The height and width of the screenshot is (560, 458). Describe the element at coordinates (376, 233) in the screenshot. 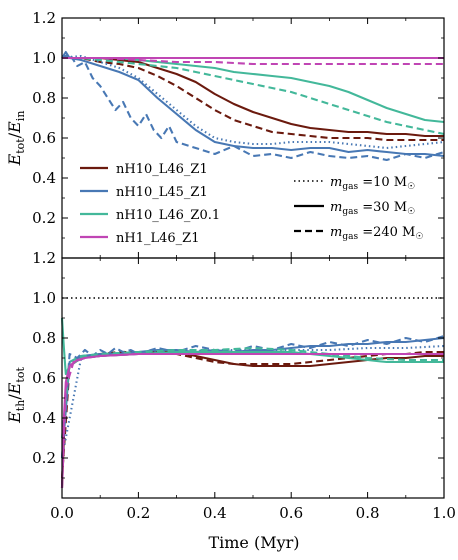

I see `legend-label-mgas240: mgas =240 M☉` at that location.